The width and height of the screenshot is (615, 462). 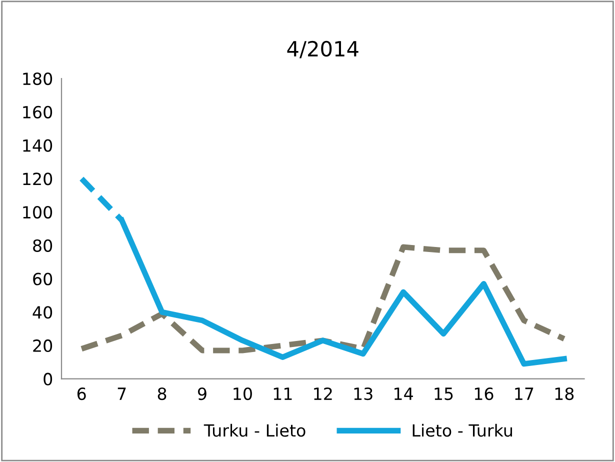 I want to click on y-tick-label: 100, so click(x=37, y=212).